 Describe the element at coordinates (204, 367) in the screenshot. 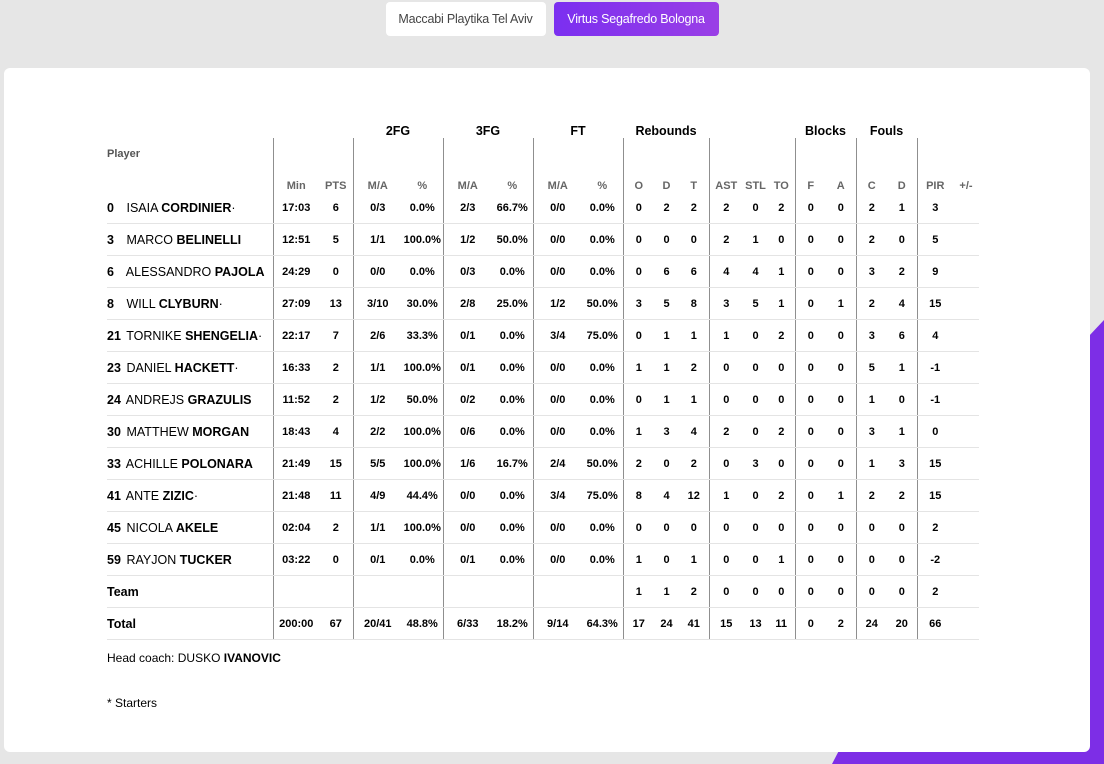

I see `player-last-name: HACKETT` at that location.